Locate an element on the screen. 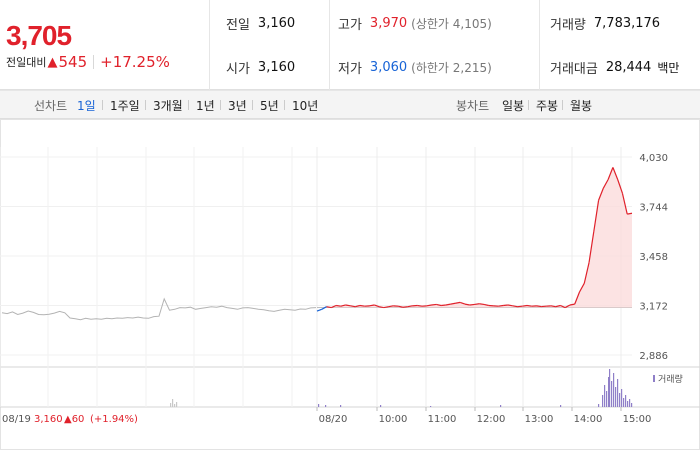 Image resolution: width=700 pixels, height=450 pixels. y-tick-label: 4,030 is located at coordinates (653, 158).